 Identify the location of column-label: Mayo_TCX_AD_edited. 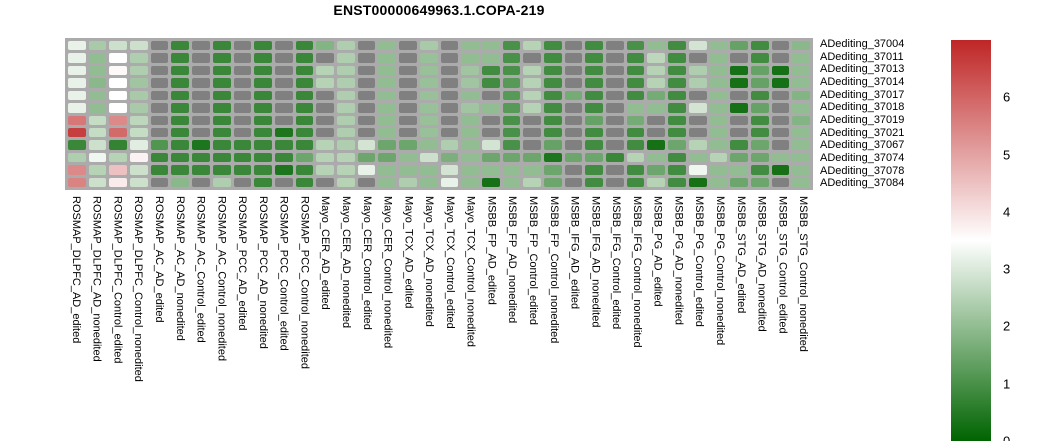
(408, 252).